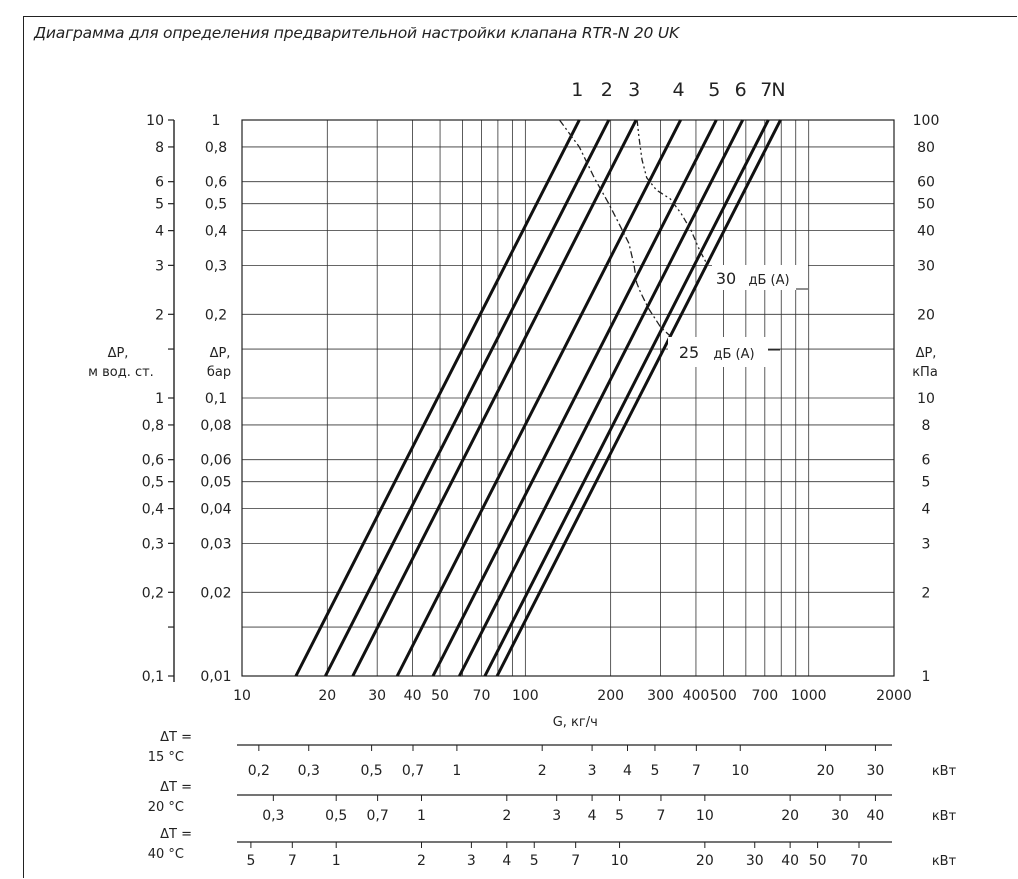 Image resolution: width=1018 pixels, height=879 pixels. What do you see at coordinates (926, 232) in the screenshot?
I see `kpa-axis-tick-label: 40` at bounding box center [926, 232].